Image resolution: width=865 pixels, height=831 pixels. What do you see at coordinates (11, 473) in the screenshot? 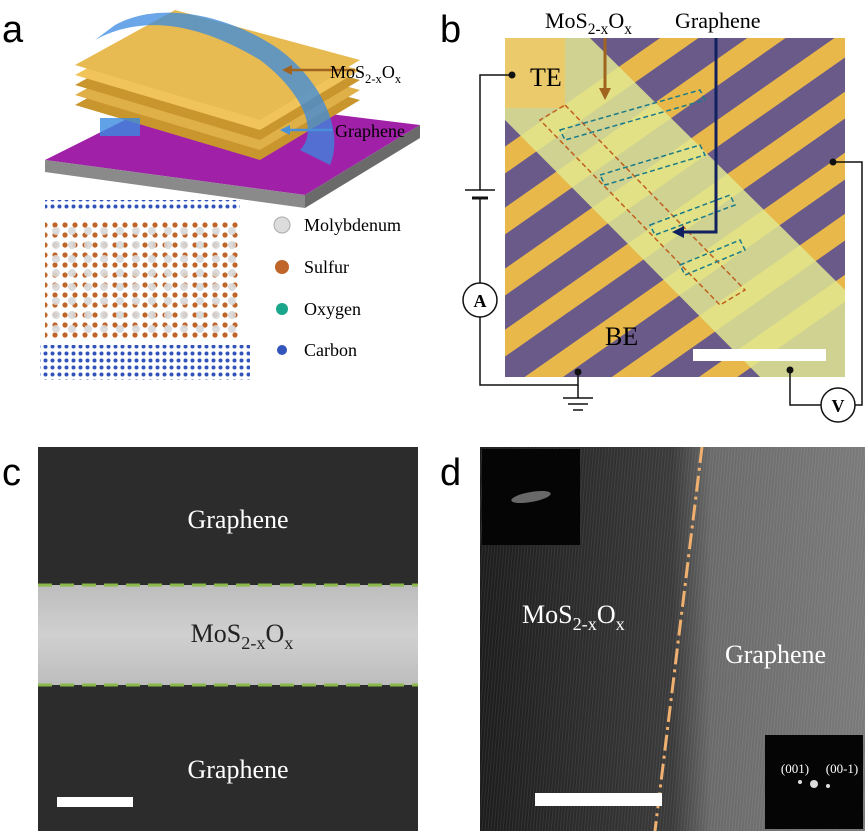
I see `panel-letter: c` at bounding box center [11, 473].